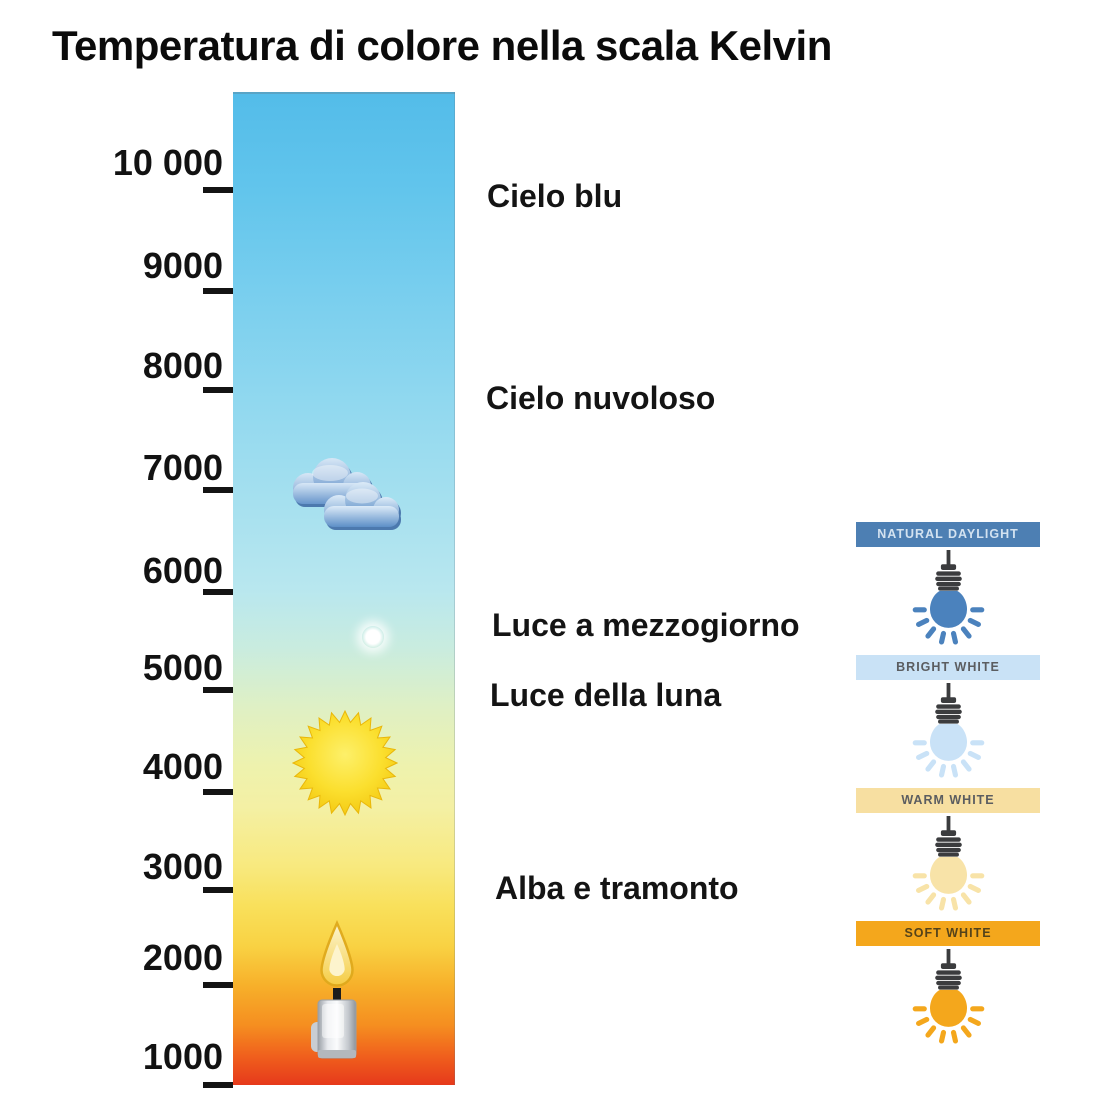  Describe the element at coordinates (646, 625) in the screenshot. I see `annotation-luce-mezzogiorno: Luce a mezzogiorno` at that location.